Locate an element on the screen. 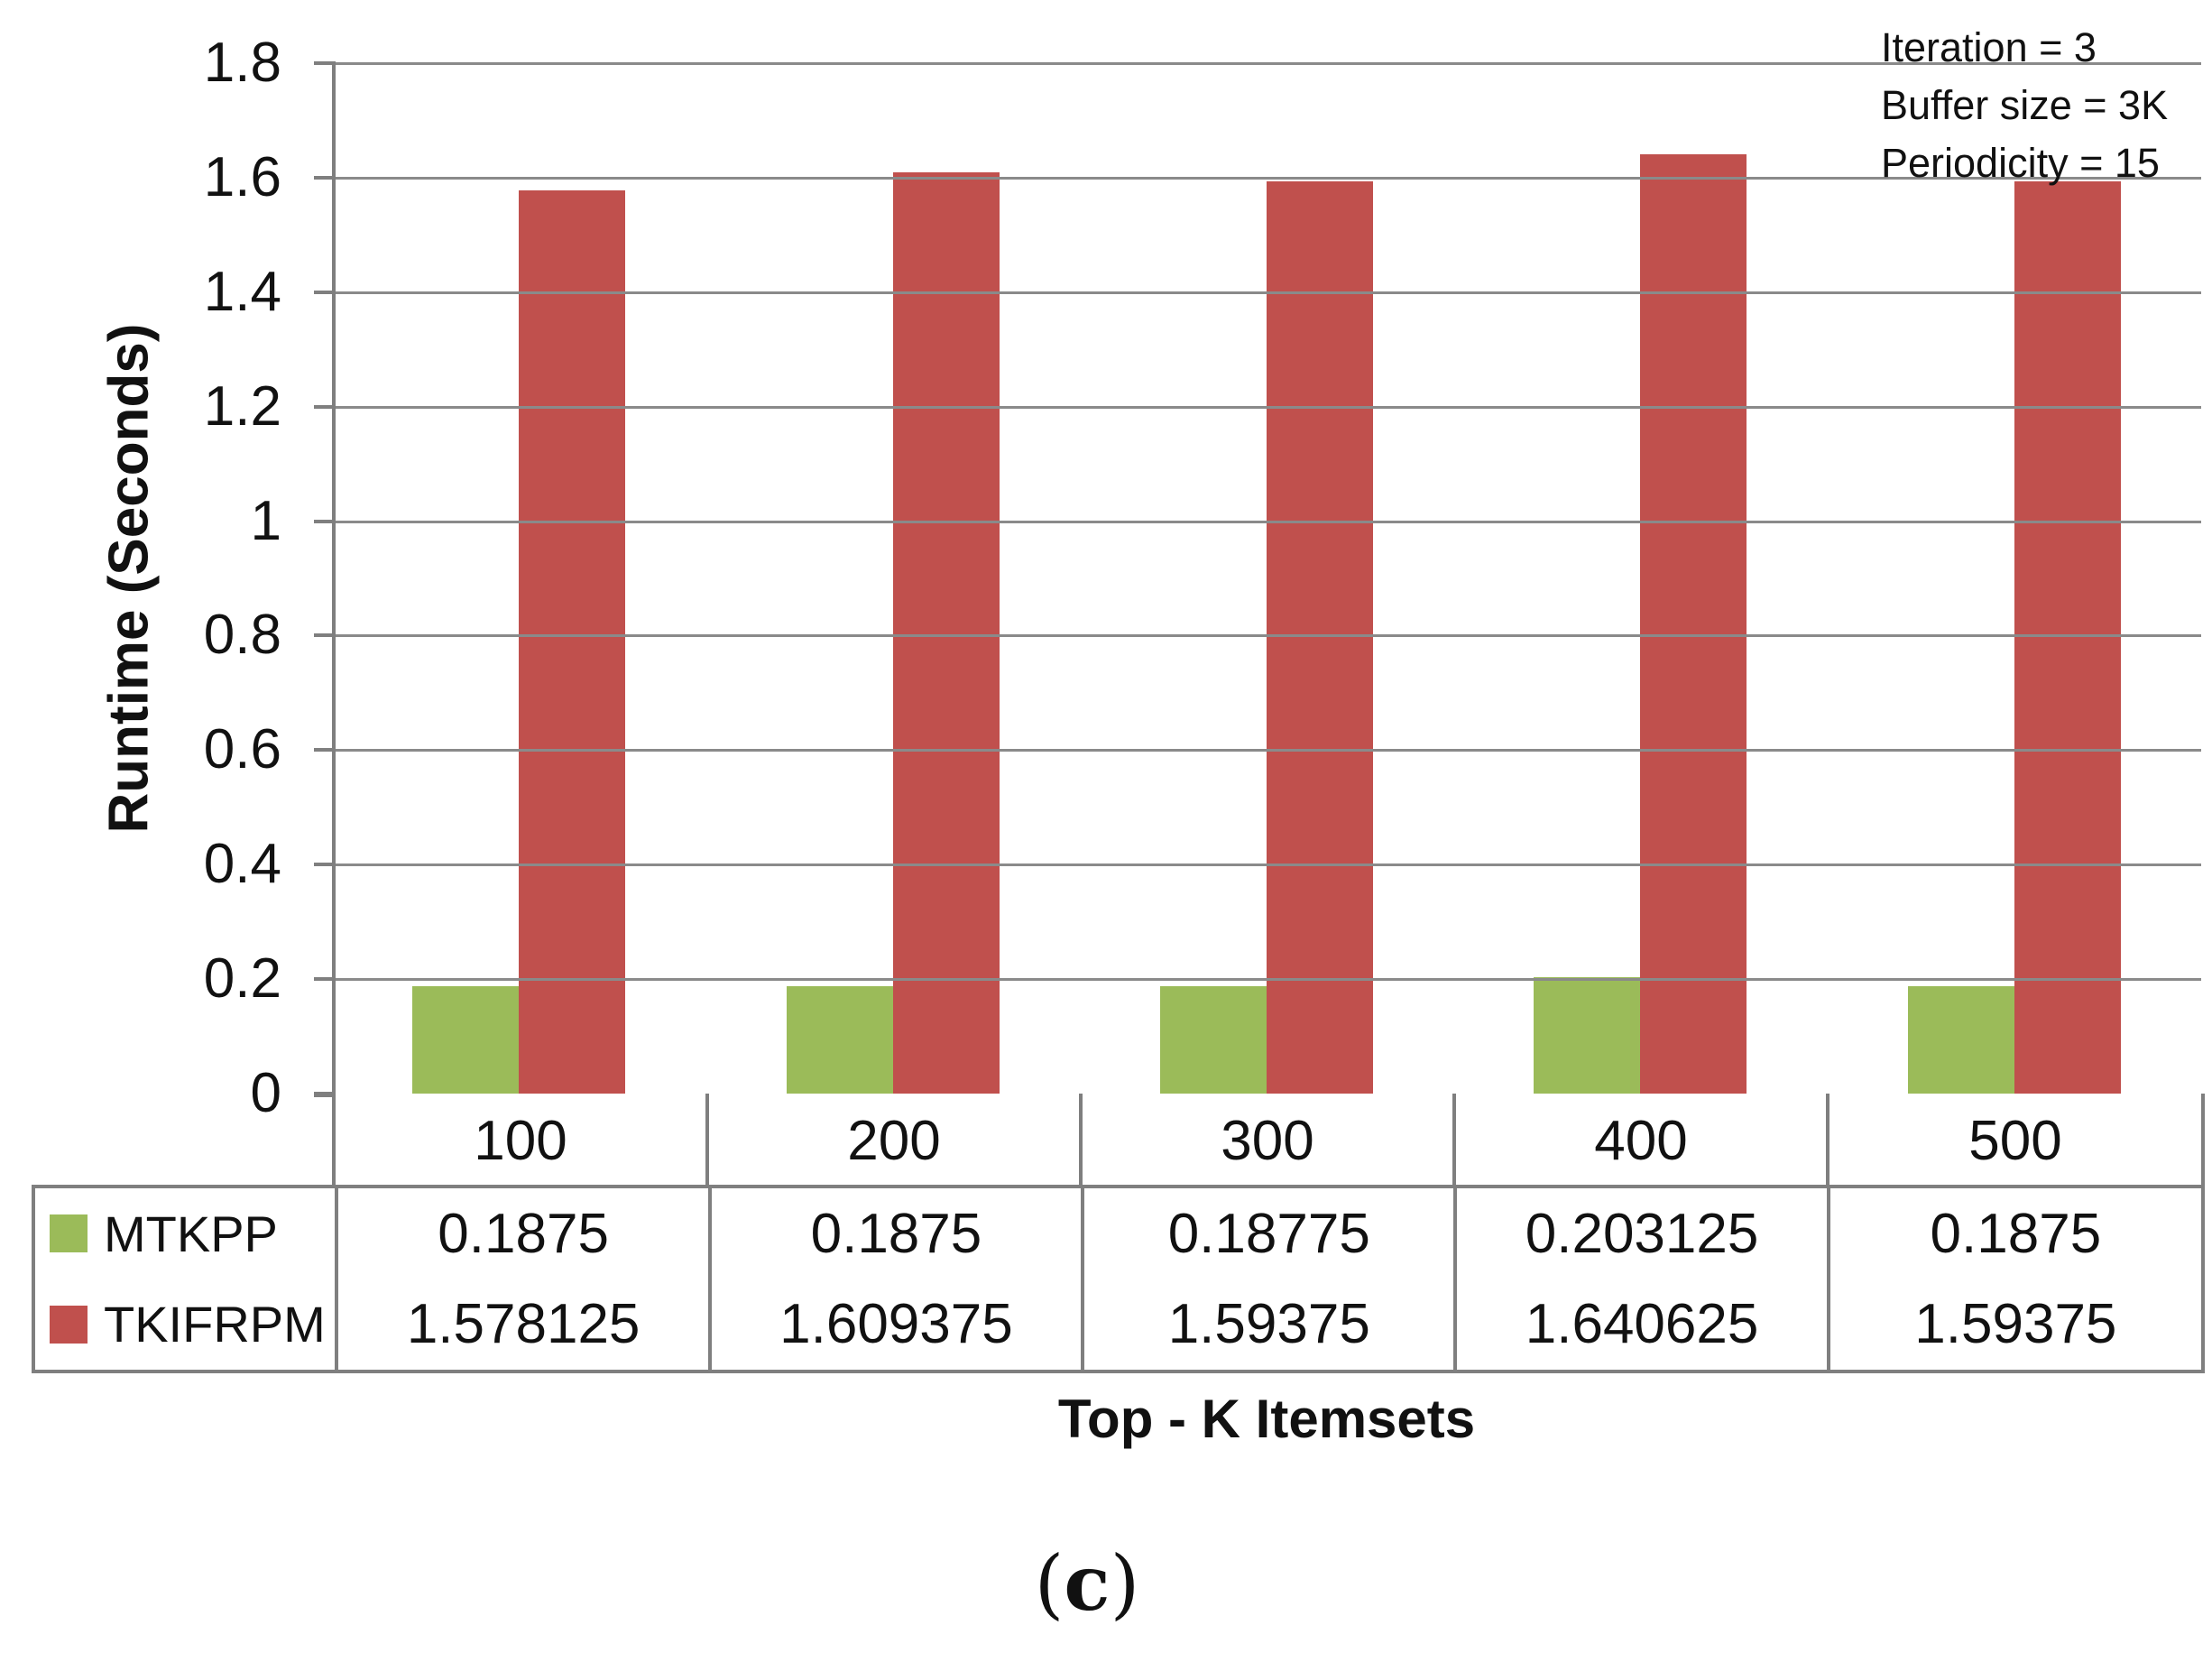 The height and width of the screenshot is (1653, 2212). y-tick-label: 0.4 is located at coordinates (242, 865).